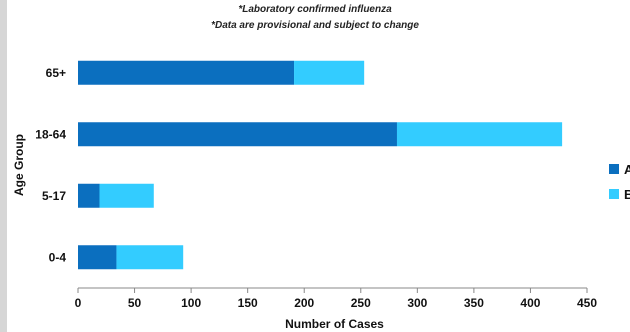  Describe the element at coordinates (50, 134) in the screenshot. I see `y-tick-label: 18-64` at that location.